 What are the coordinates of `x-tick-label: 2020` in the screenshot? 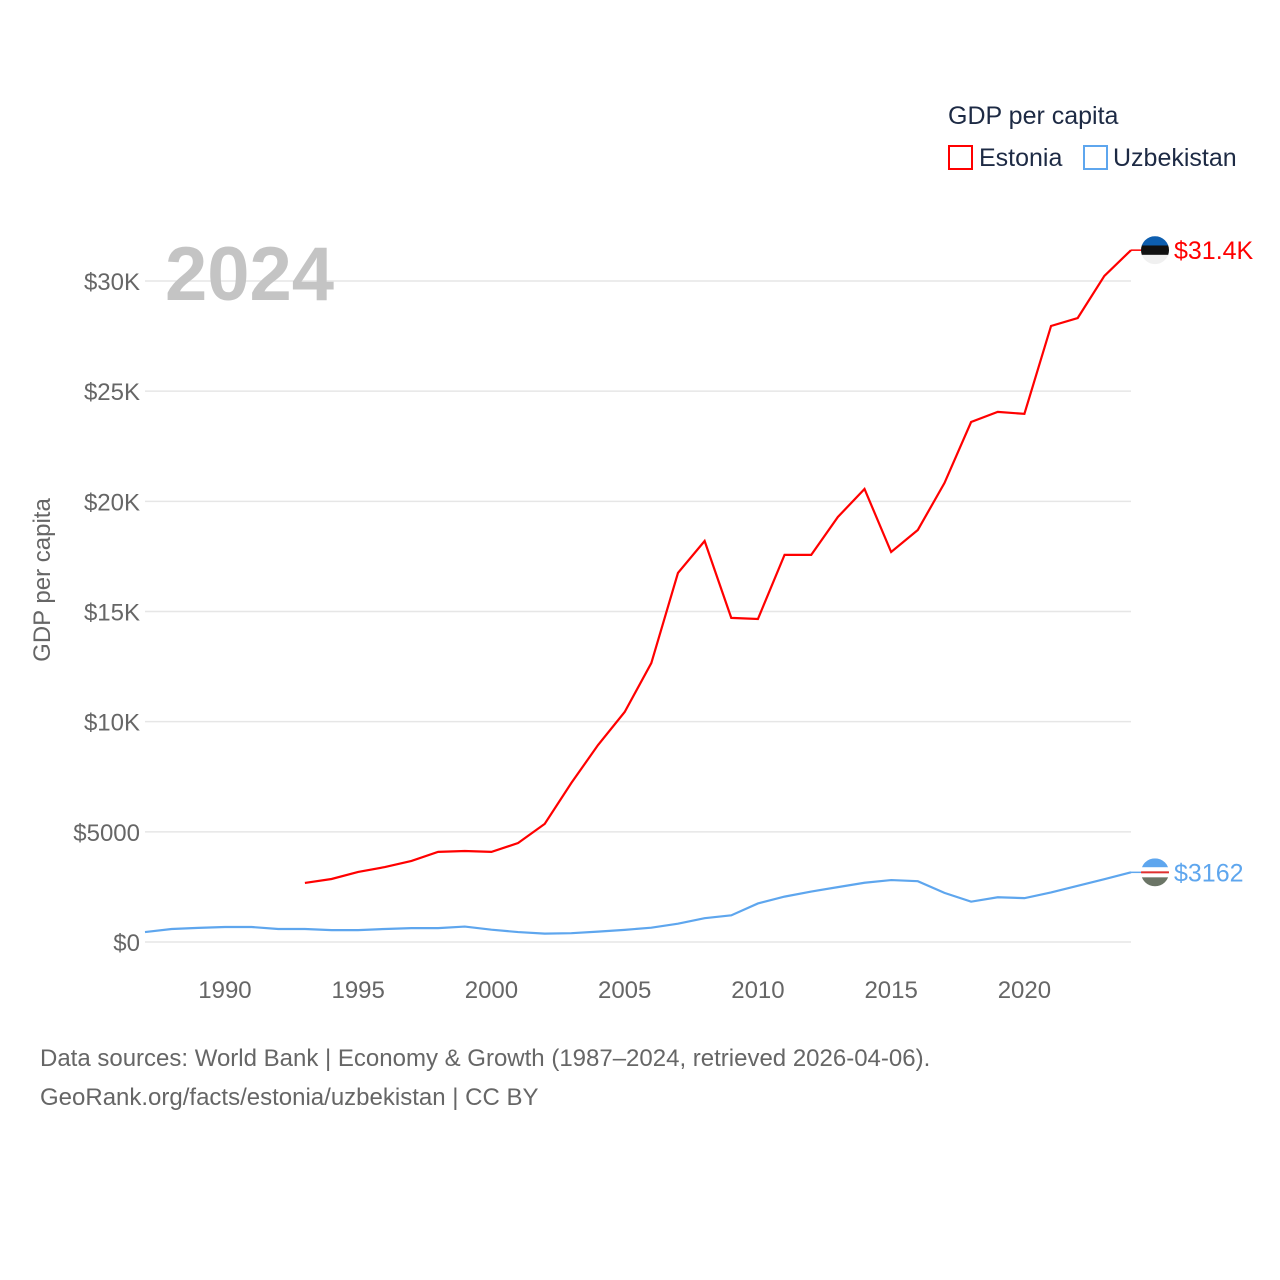 It's located at (1024, 990).